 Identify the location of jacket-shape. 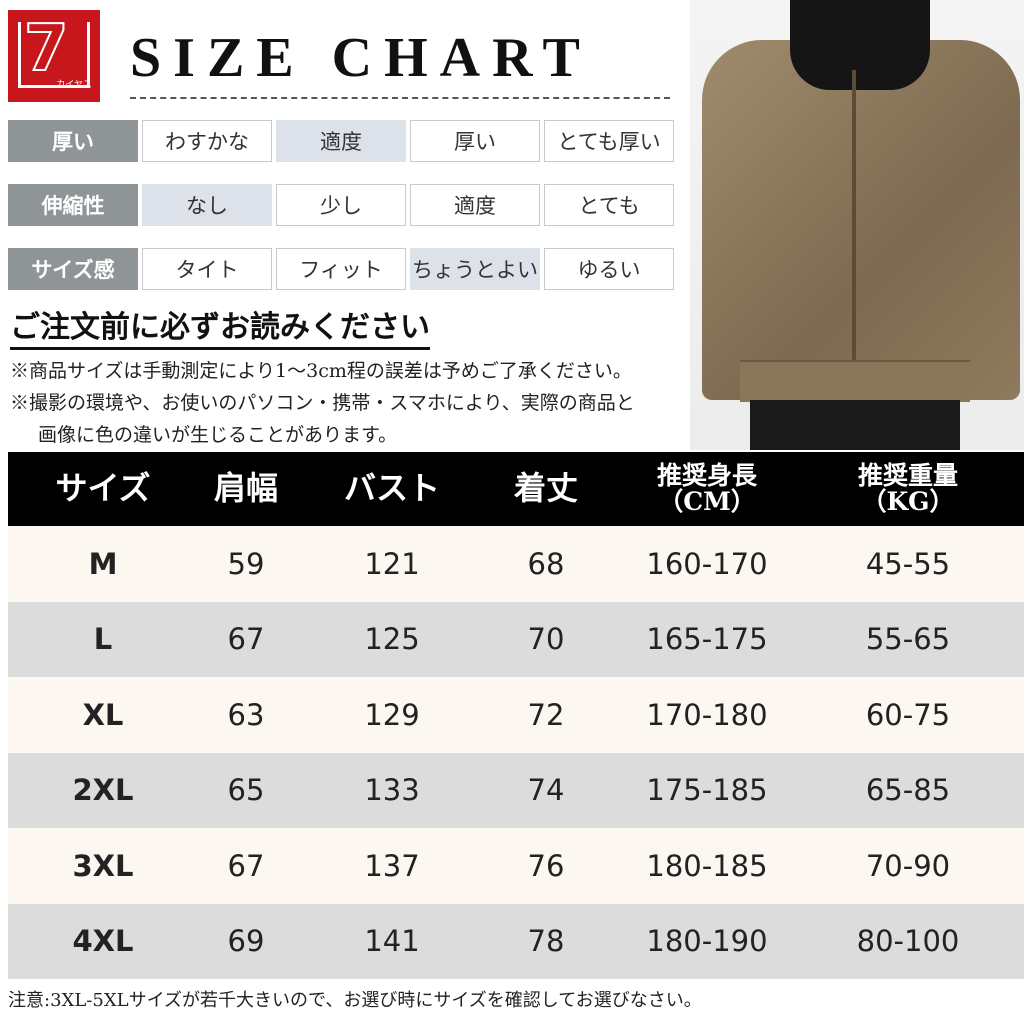
(861, 220).